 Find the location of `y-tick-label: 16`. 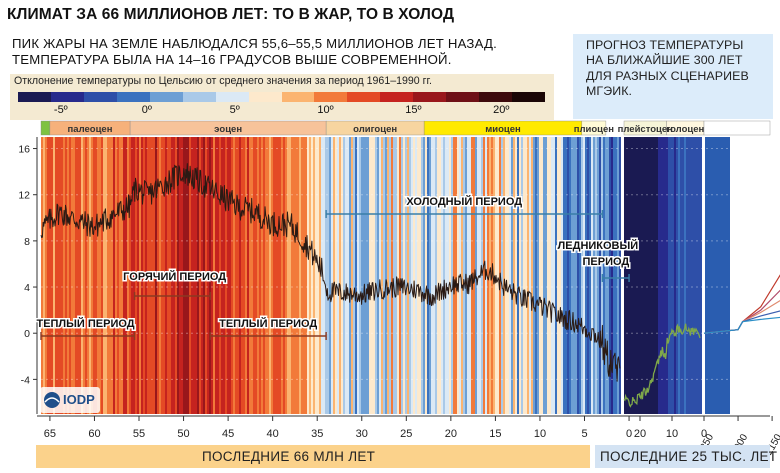

y-tick-label: 16 is located at coordinates (24, 150).